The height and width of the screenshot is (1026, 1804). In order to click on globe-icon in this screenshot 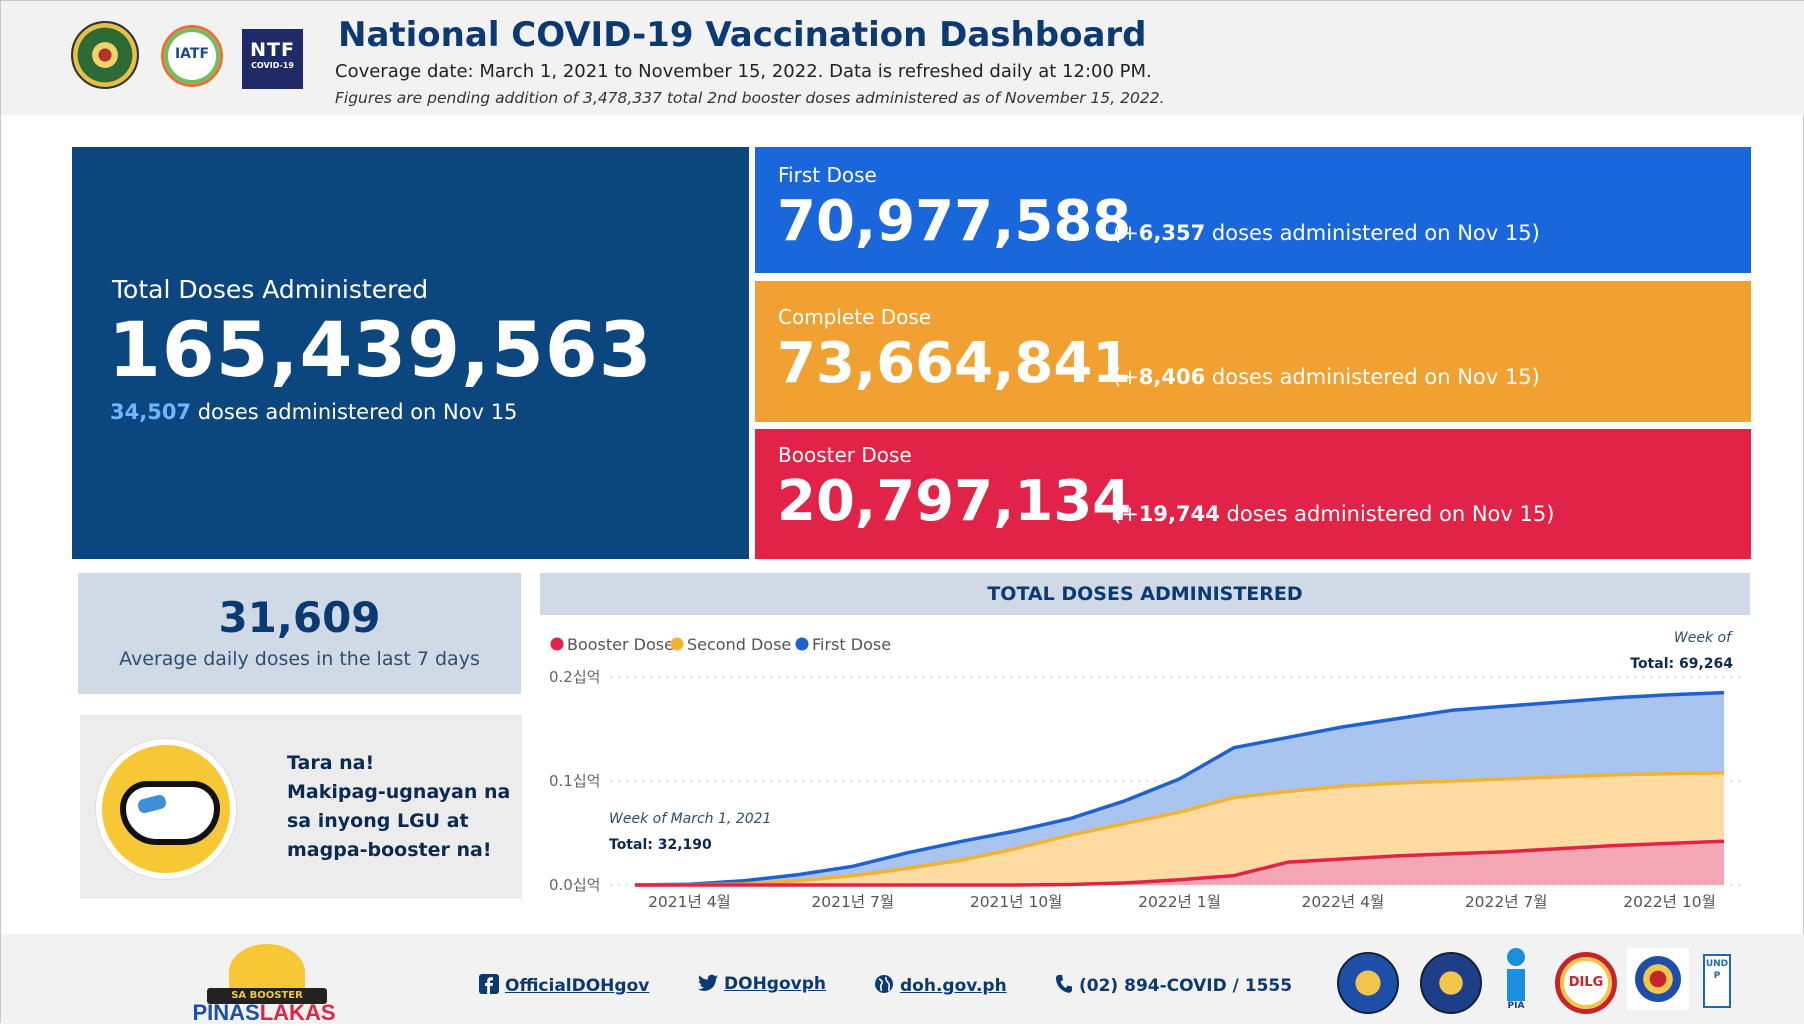, I will do `click(884, 984)`.